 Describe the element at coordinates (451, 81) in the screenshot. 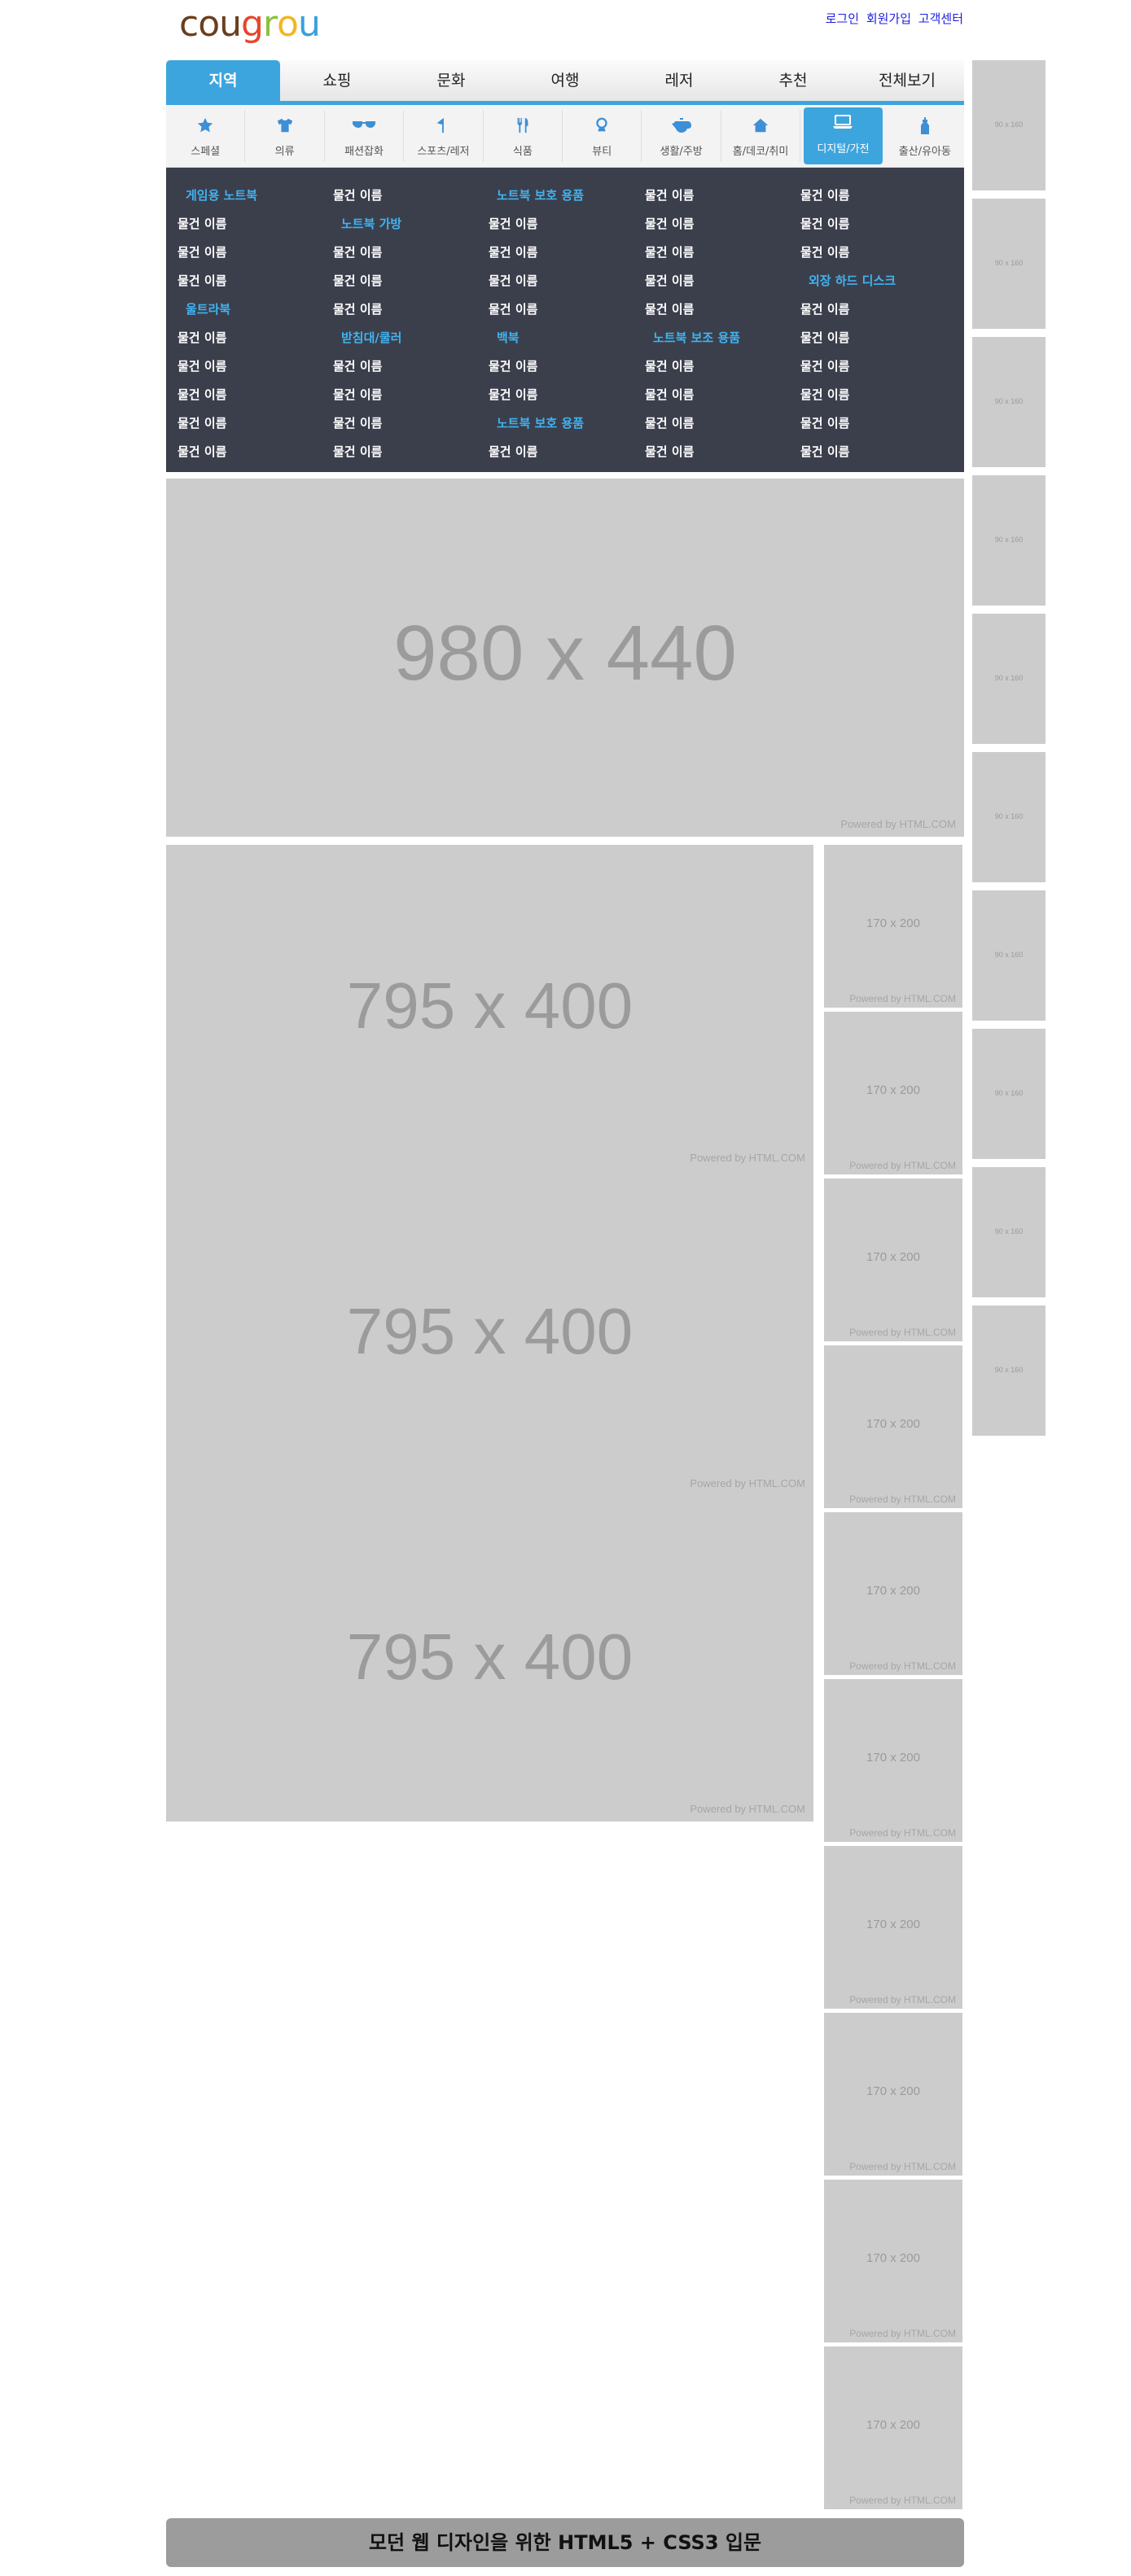

I see `nav-tab: 문화` at that location.